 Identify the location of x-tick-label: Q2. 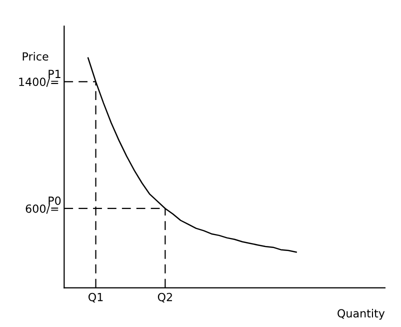
(165, 297).